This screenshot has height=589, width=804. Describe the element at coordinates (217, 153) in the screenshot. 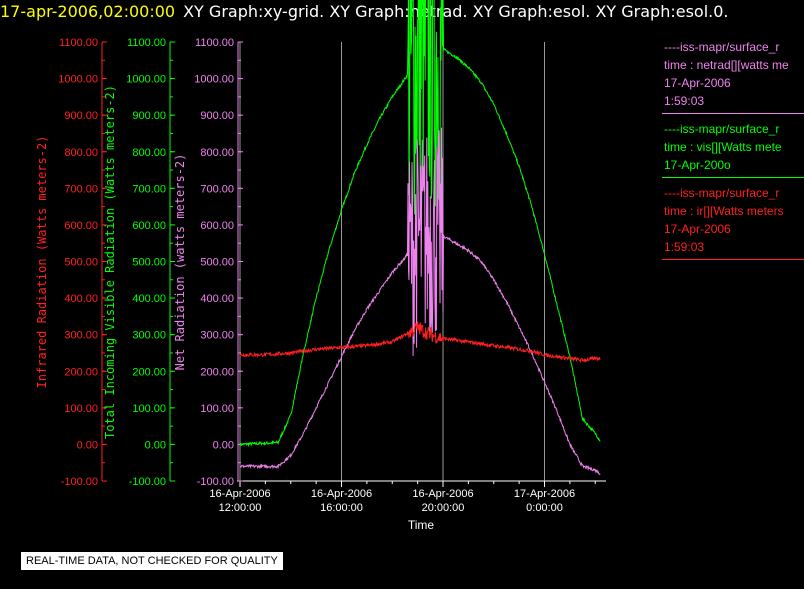

I see `y-tick-label-2: 800.00` at that location.